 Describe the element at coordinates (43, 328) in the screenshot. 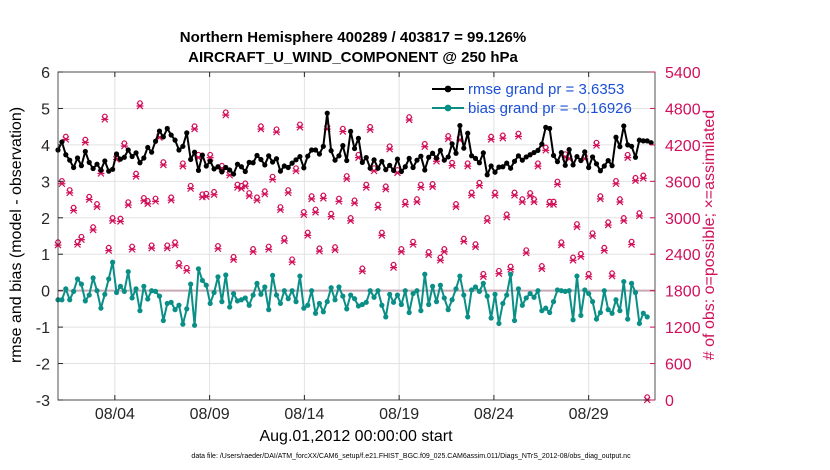

I see `y-left-tick-label: -1` at that location.